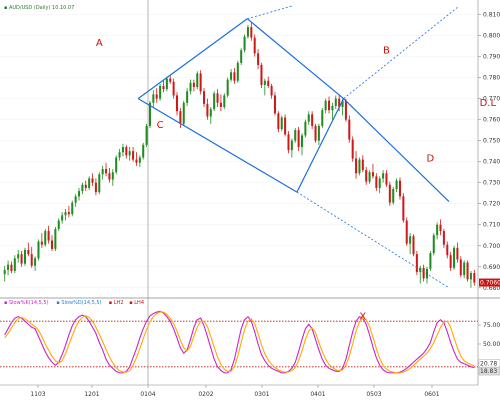 The image size is (500, 403). What do you see at coordinates (160, 125) in the screenshot?
I see `pattern-label: C` at bounding box center [160, 125].